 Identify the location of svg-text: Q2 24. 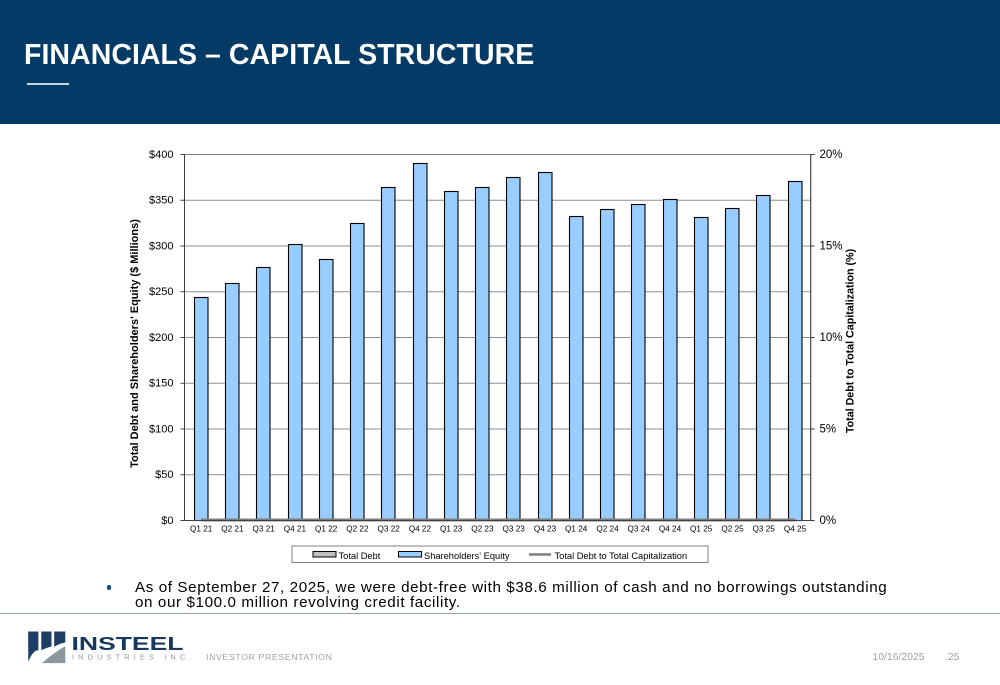
(607, 529).